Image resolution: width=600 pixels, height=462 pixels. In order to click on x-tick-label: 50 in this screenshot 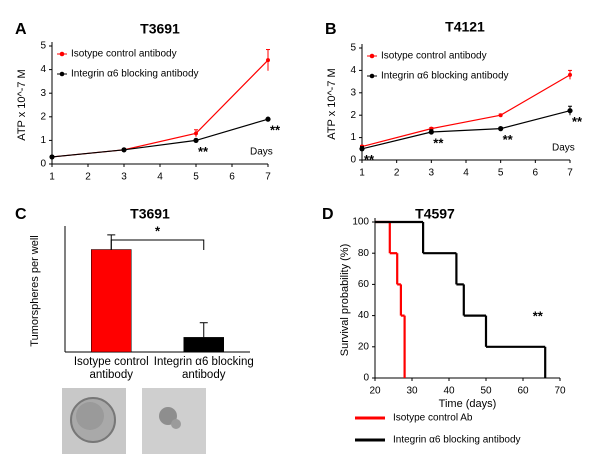, I will do `click(486, 391)`.